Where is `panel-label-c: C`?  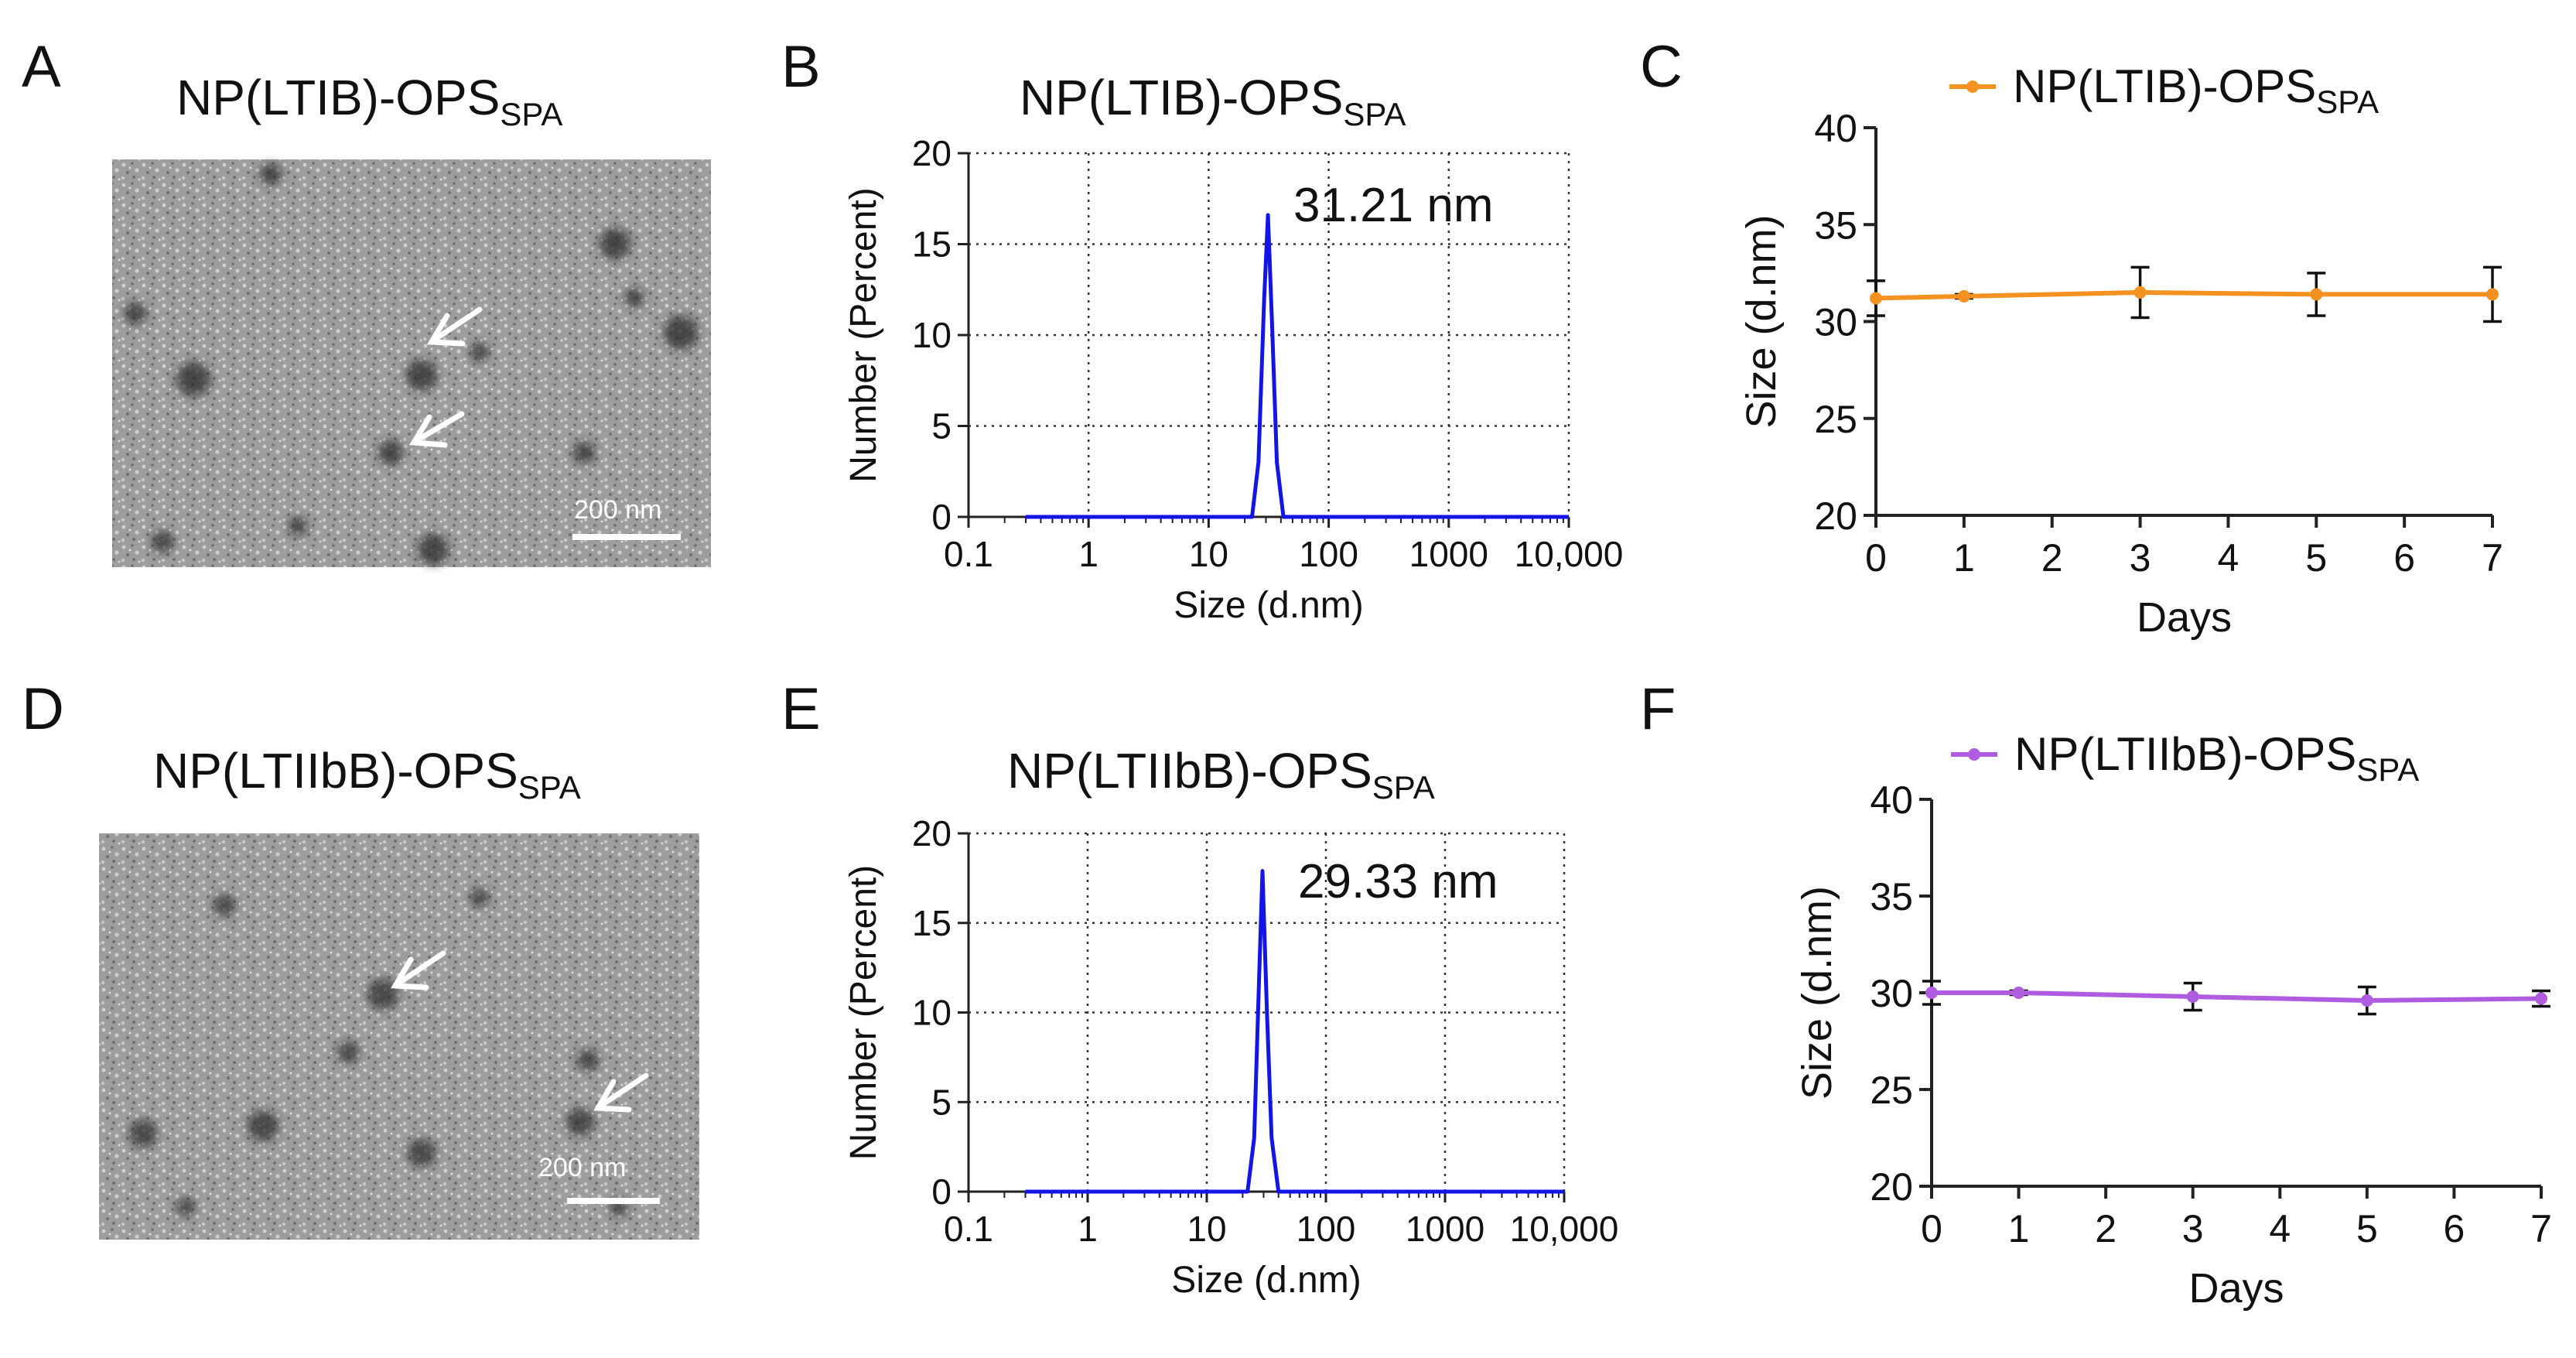 panel-label-c: C is located at coordinates (1661, 67).